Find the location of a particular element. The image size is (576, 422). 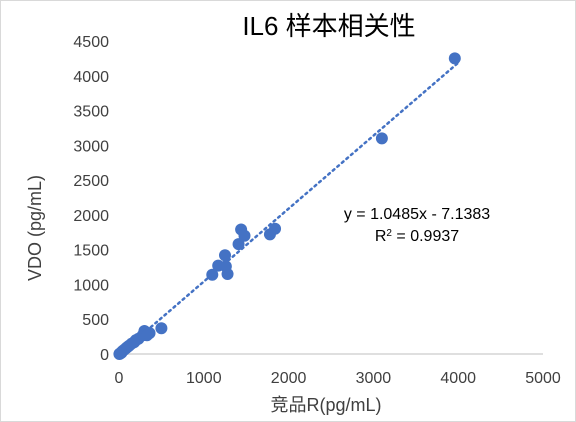

r-squared-value: = 0.9937 is located at coordinates (425, 236).